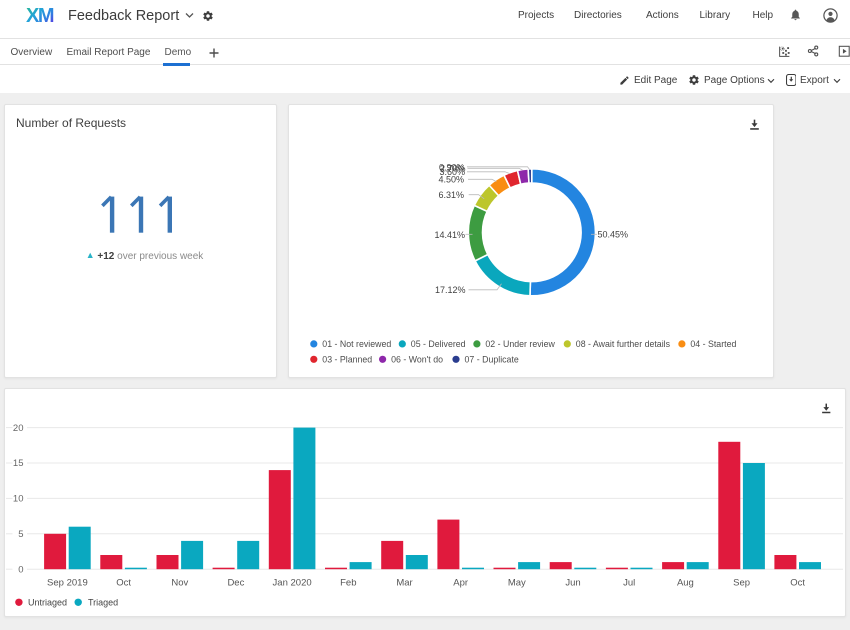 Image resolution: width=850 pixels, height=630 pixels. I want to click on svg-text: Nov, so click(179, 583).